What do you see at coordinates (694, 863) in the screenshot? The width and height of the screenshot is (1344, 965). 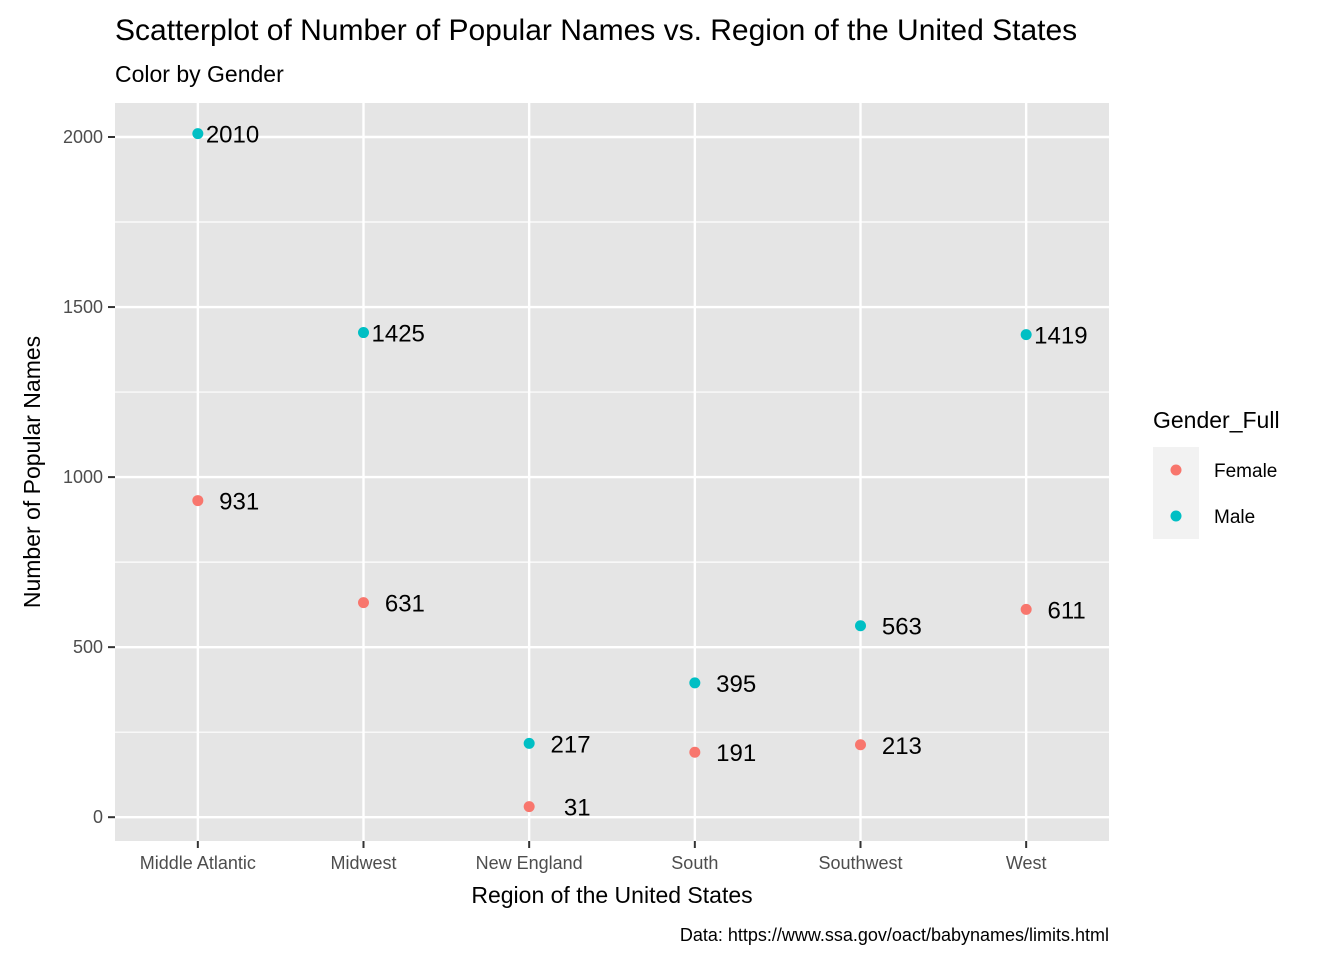 I see `x-tick-label: South` at bounding box center [694, 863].